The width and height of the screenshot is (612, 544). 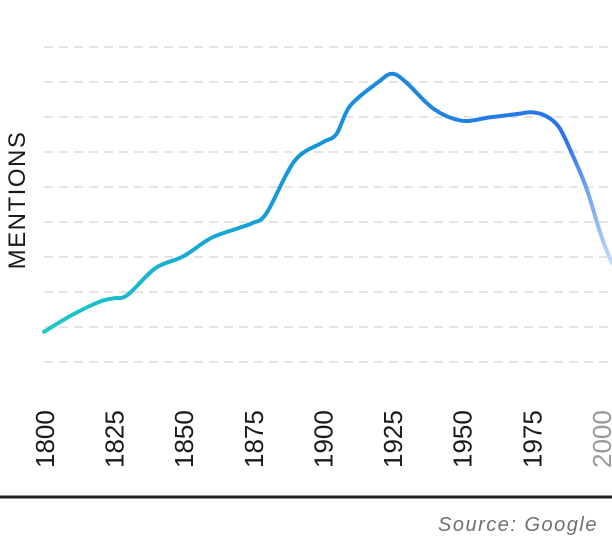 What do you see at coordinates (115, 439) in the screenshot?
I see `x-tick-label: 1825` at bounding box center [115, 439].